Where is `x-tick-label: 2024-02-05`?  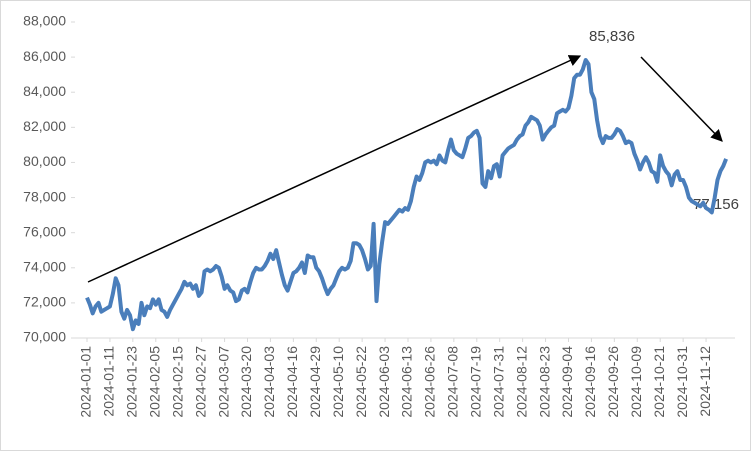
x-tick-label: 2024-02-05 is located at coordinates (154, 382).